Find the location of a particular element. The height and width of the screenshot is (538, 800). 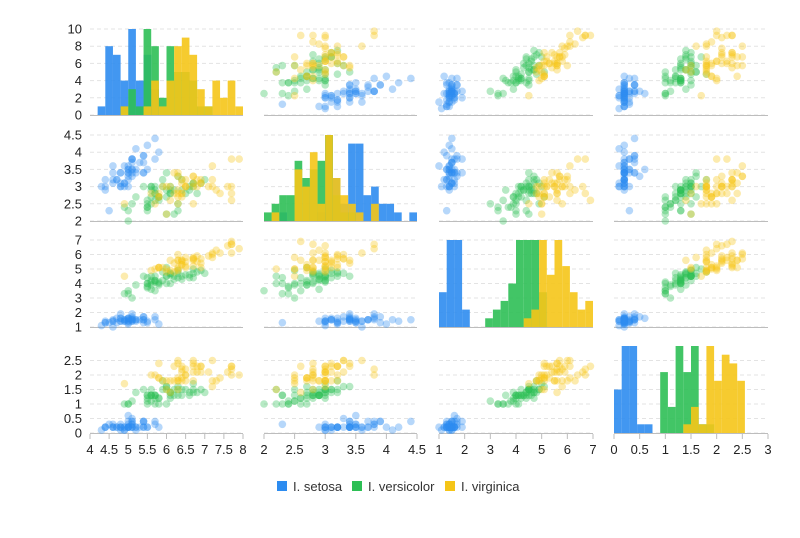

legend-swatch is located at coordinates (450, 486).